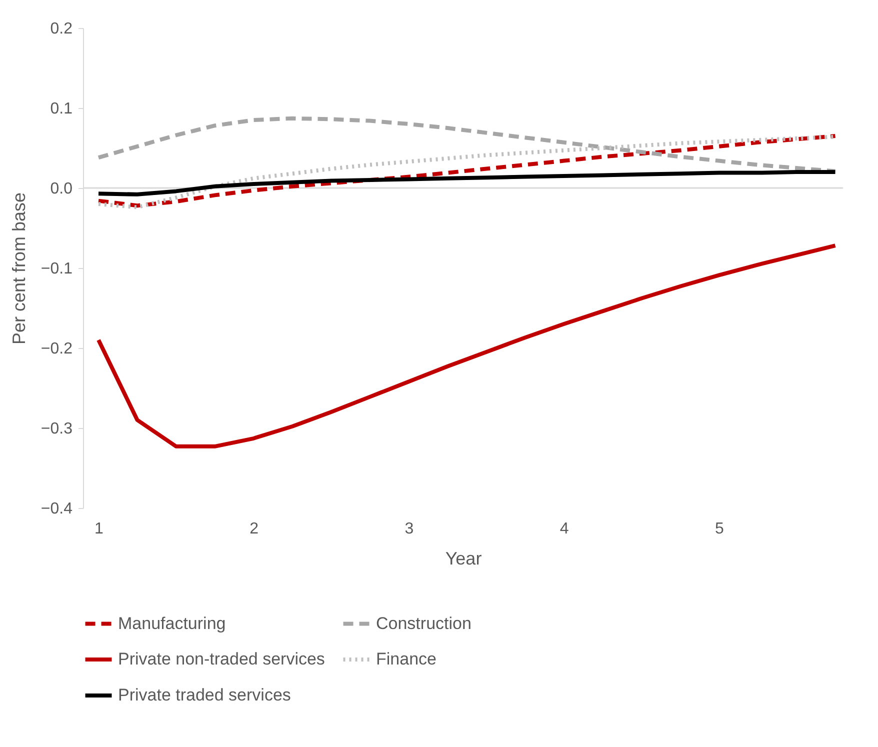  Describe the element at coordinates (409, 529) in the screenshot. I see `x-tick-label: 3` at that location.